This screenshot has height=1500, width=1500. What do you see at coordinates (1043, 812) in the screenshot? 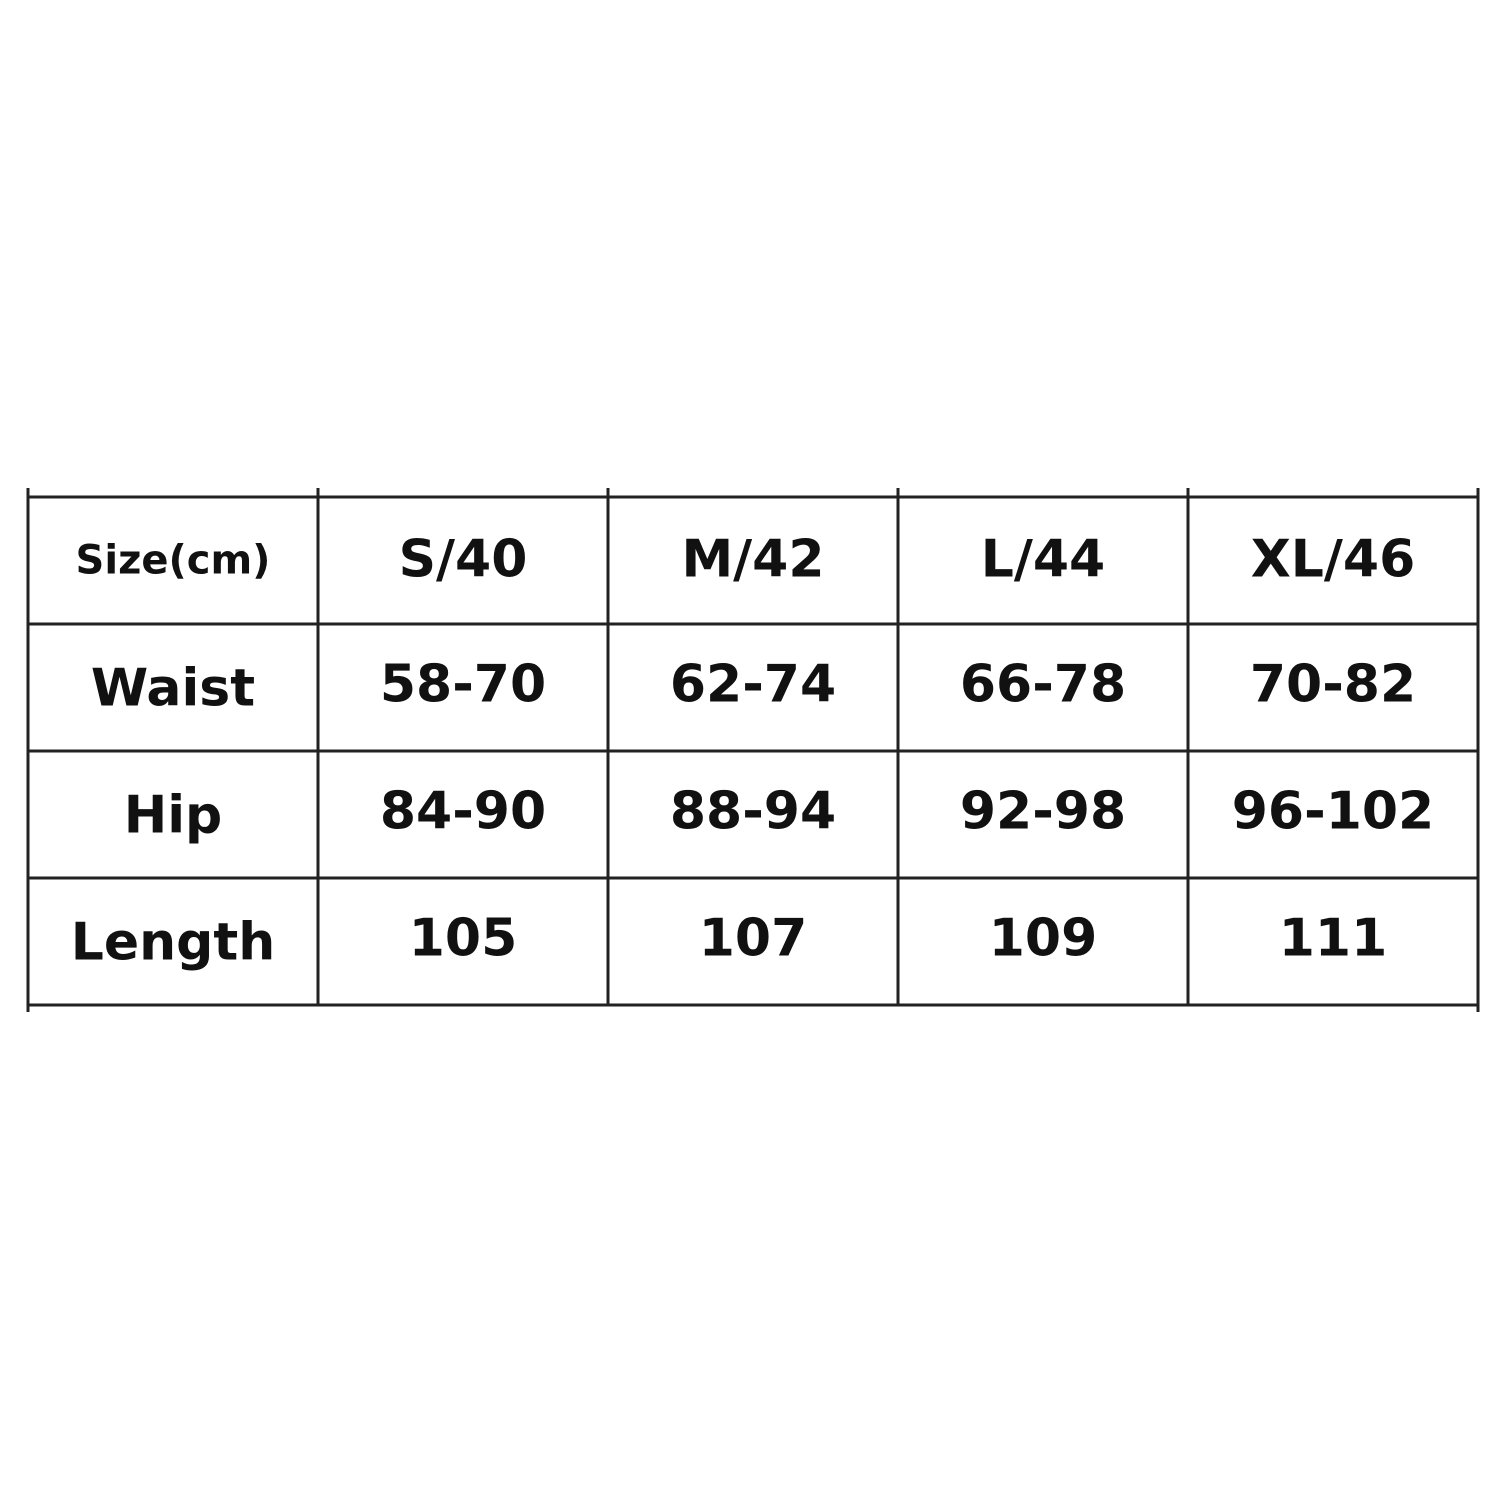
I see `cell: 92-98` at bounding box center [1043, 812].